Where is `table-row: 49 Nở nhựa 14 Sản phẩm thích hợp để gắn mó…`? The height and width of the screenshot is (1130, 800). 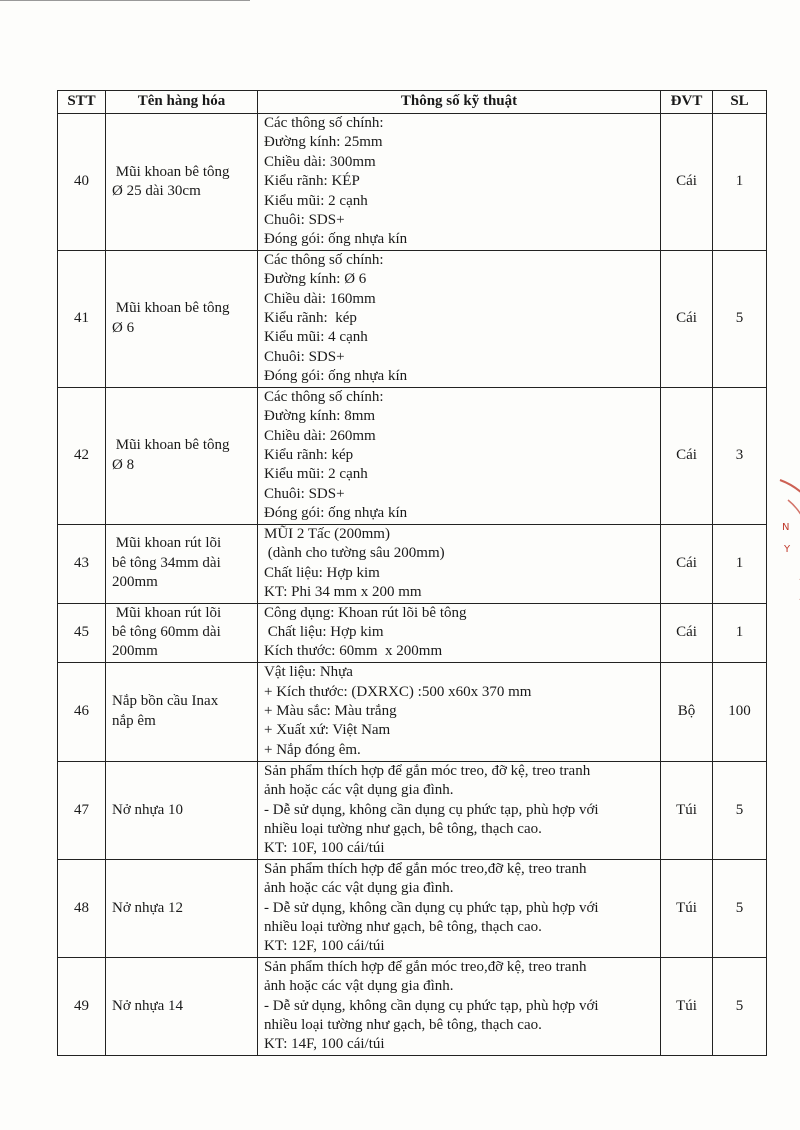
table-row: 49 Nở nhựa 14 Sản phẩm thích hợp để gắn mó… is located at coordinates (412, 1006).